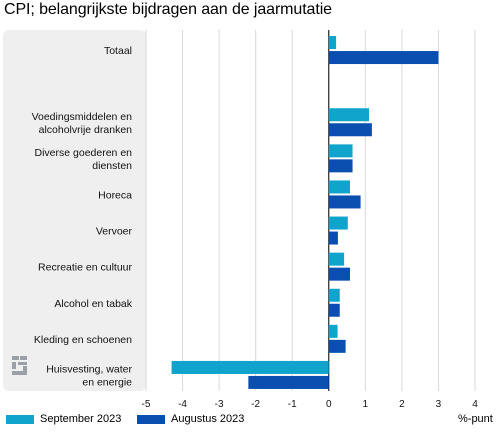 The image size is (499, 435). I want to click on x-tick-label: -5, so click(146, 404).